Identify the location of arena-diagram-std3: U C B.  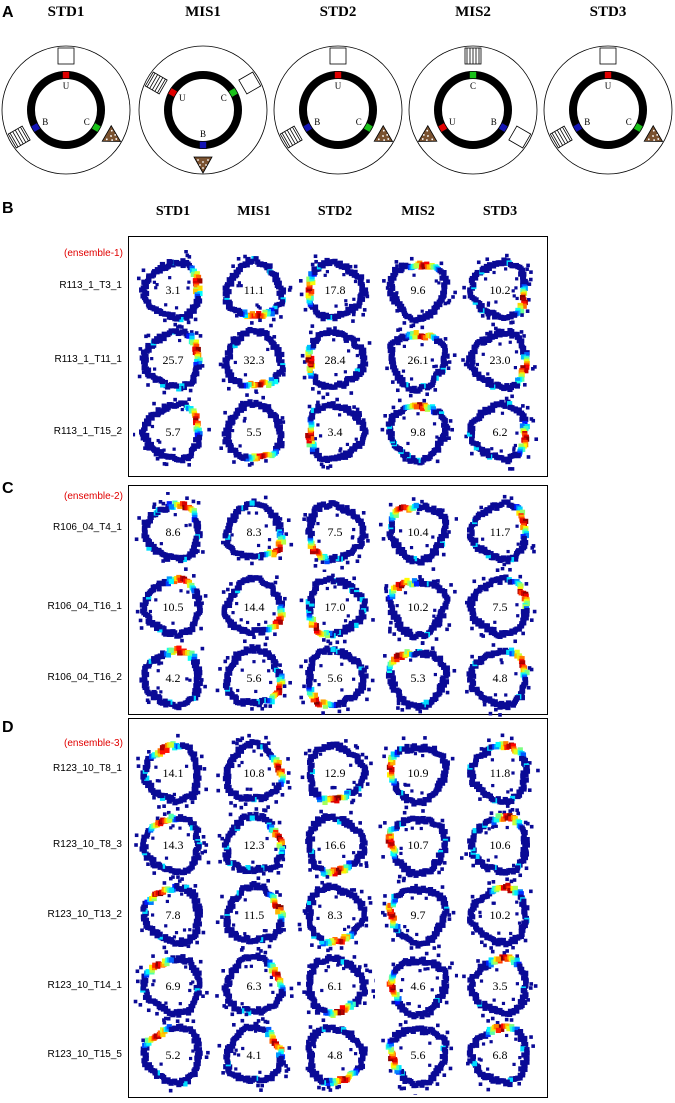
(608, 110).